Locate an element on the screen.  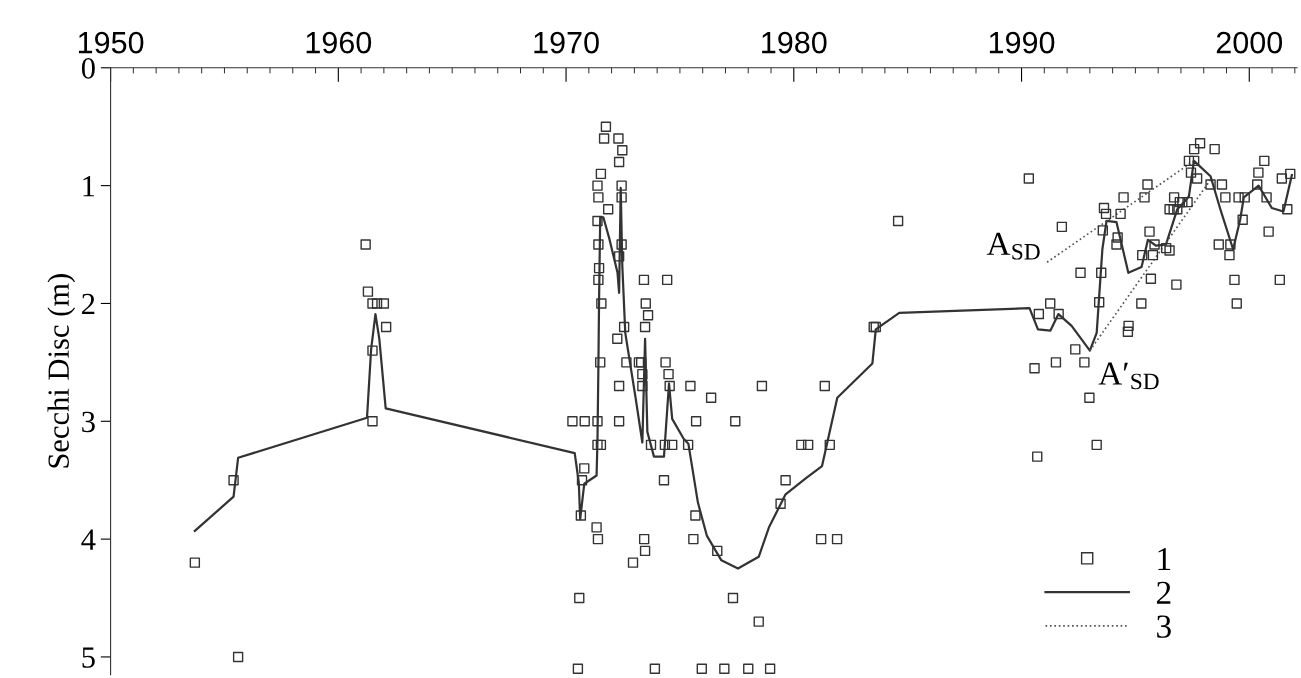
x-tick-label: 2000 is located at coordinates (1249, 42).